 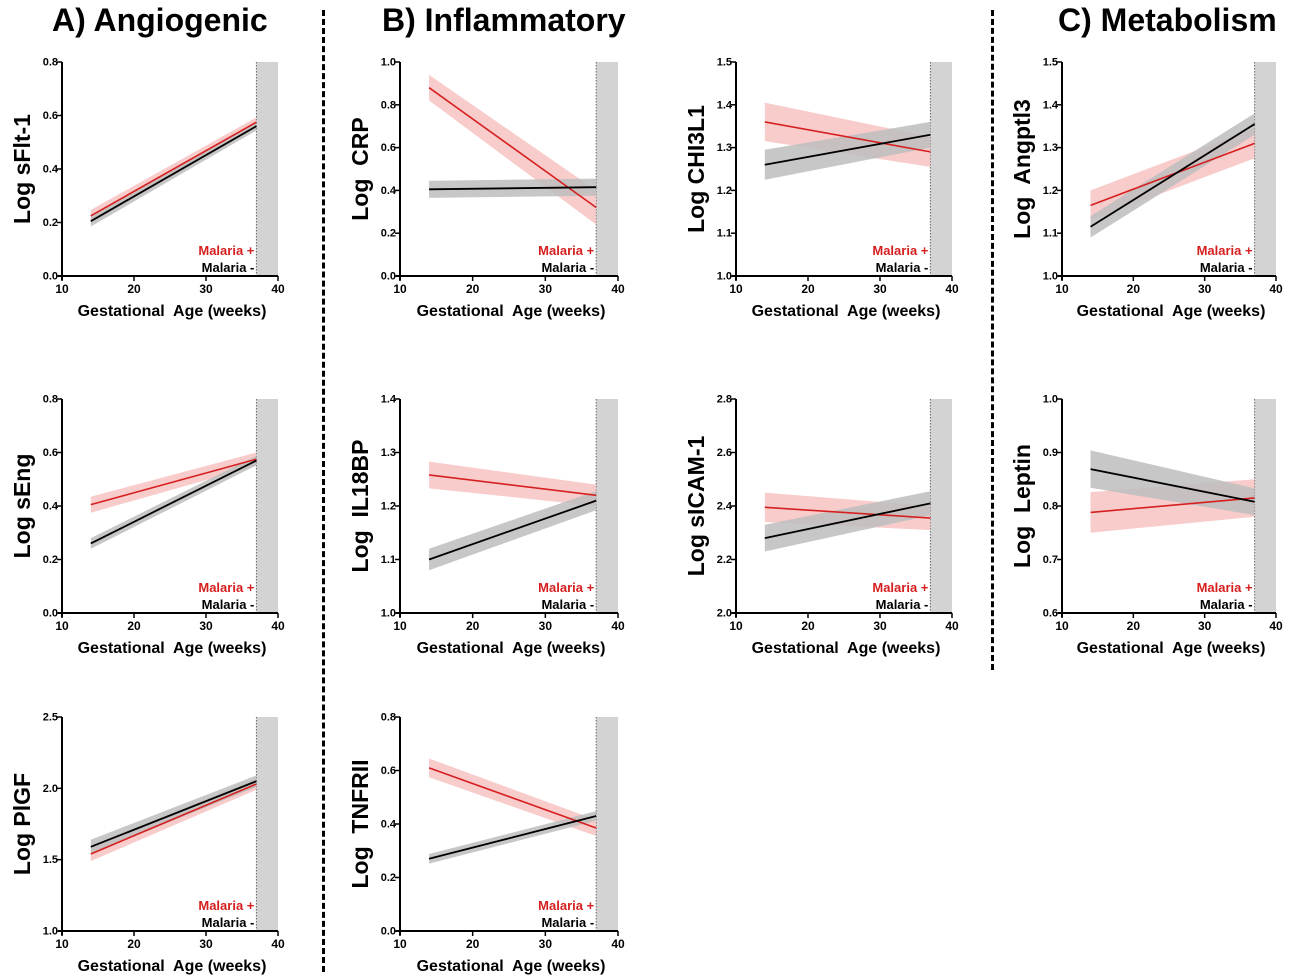 What do you see at coordinates (992, 340) in the screenshot?
I see `section-divider-right` at bounding box center [992, 340].